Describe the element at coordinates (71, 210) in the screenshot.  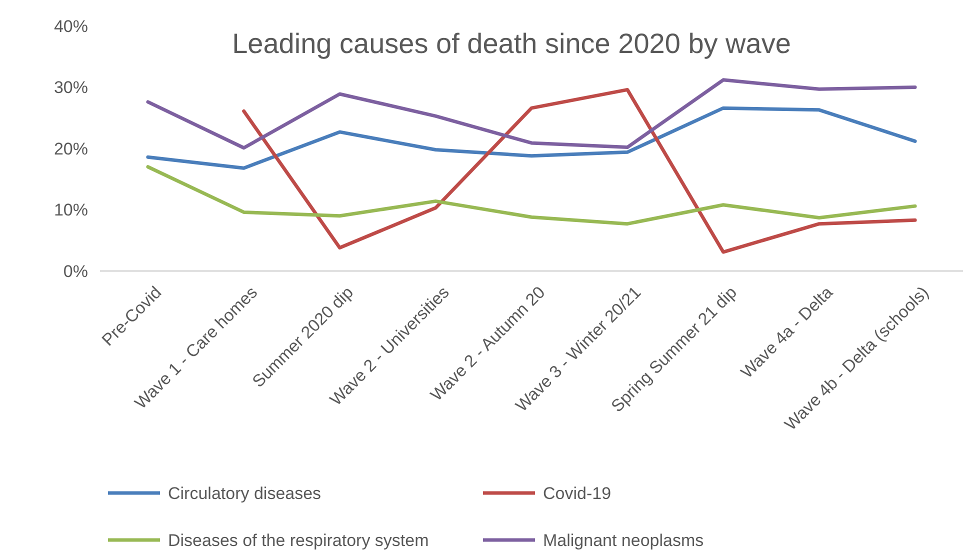
I see `y-tick-label: 10%` at that location.